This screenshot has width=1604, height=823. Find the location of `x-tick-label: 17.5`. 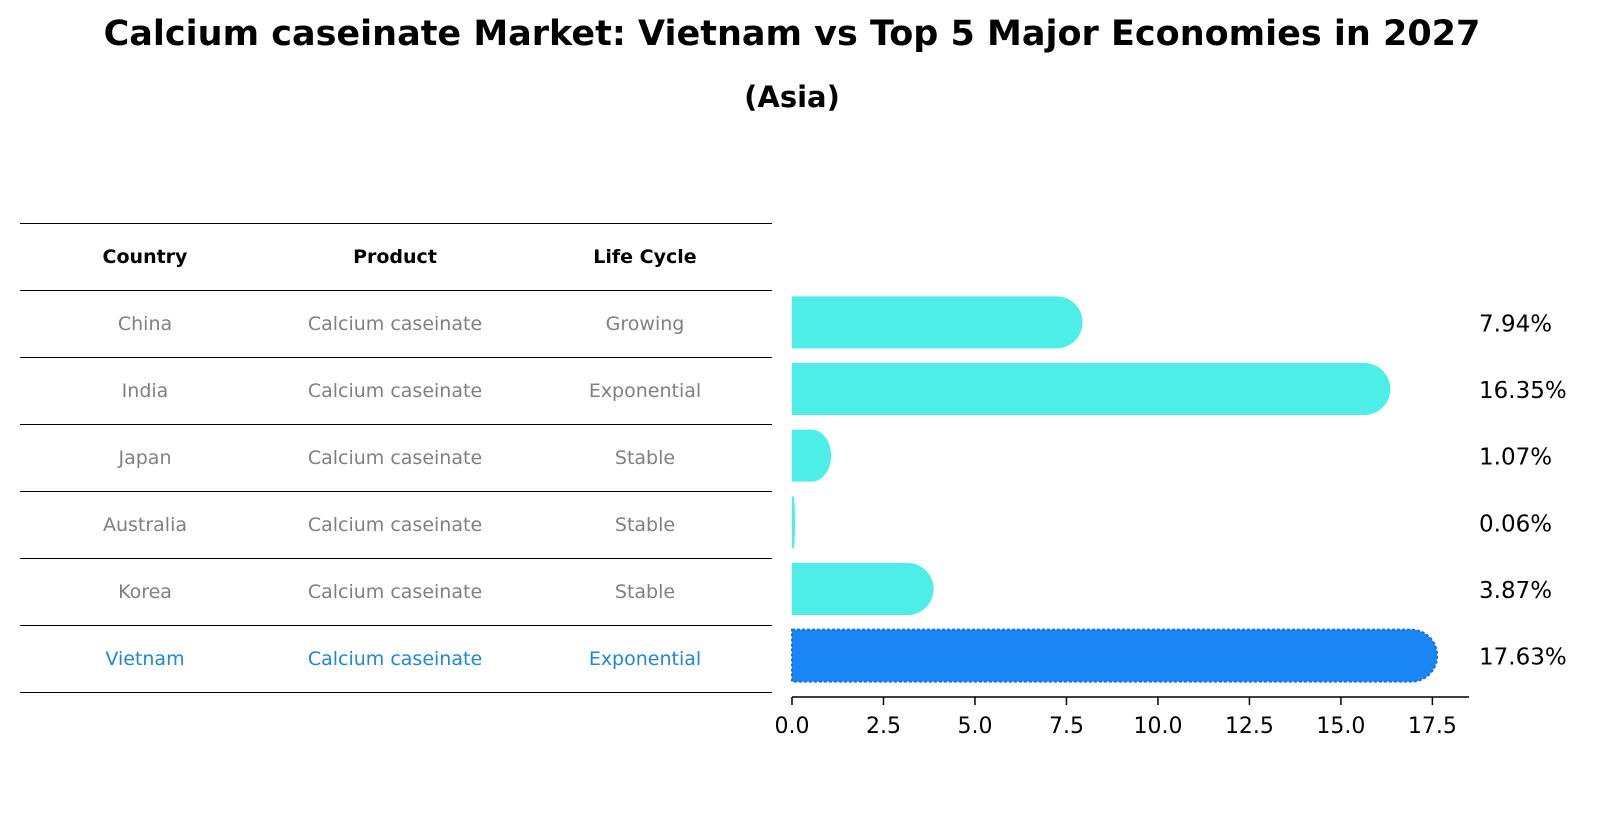

x-tick-label: 17.5 is located at coordinates (1432, 726).